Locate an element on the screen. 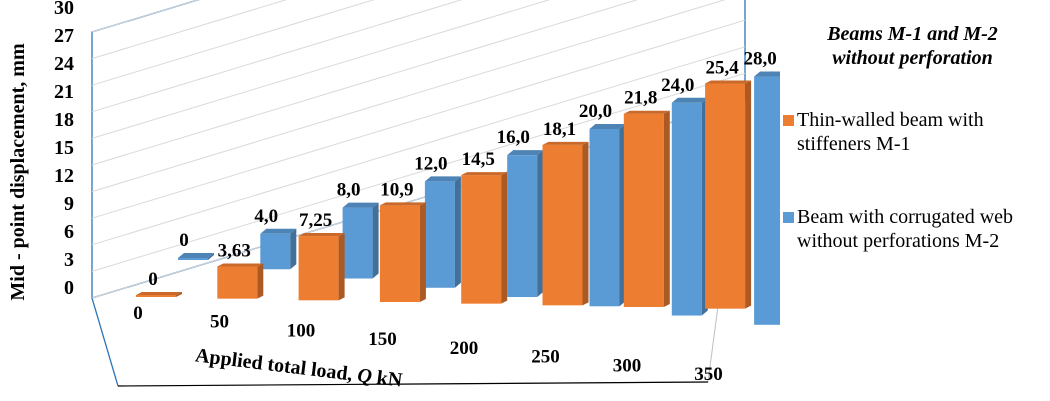 The image size is (1050, 401). x-tick-label: 250 is located at coordinates (545, 357).